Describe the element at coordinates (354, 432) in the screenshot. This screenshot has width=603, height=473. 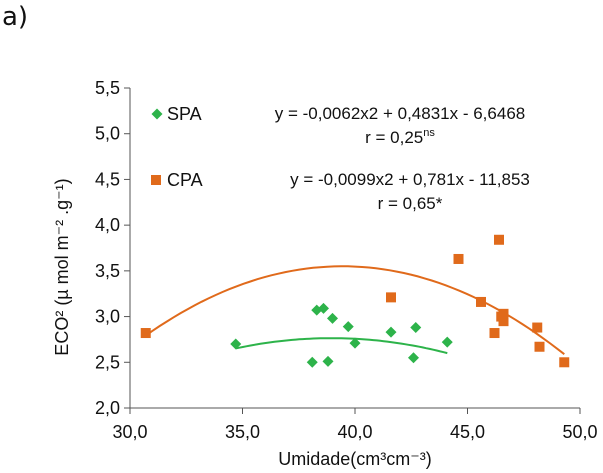
I see `x-tick-label: 40,0` at that location.